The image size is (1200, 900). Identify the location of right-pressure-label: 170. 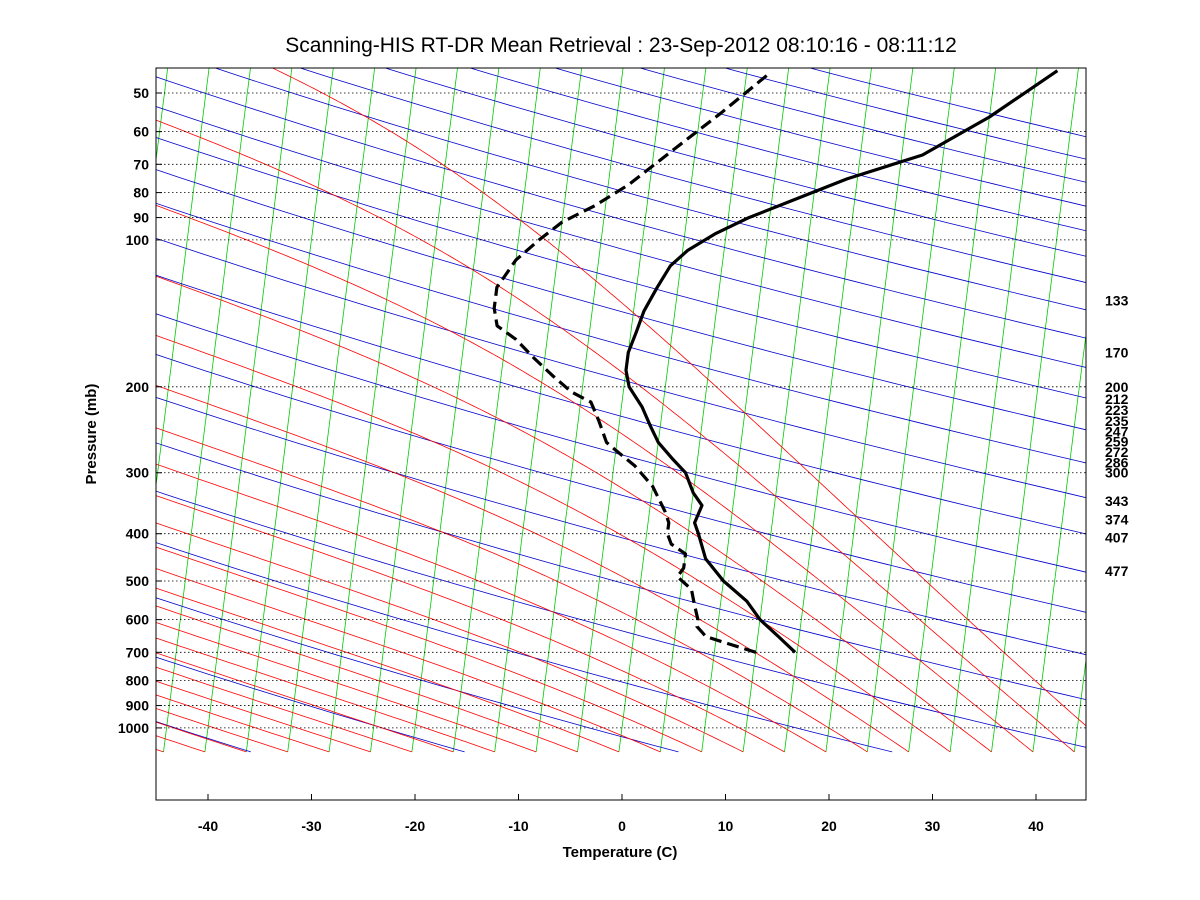
(1117, 352).